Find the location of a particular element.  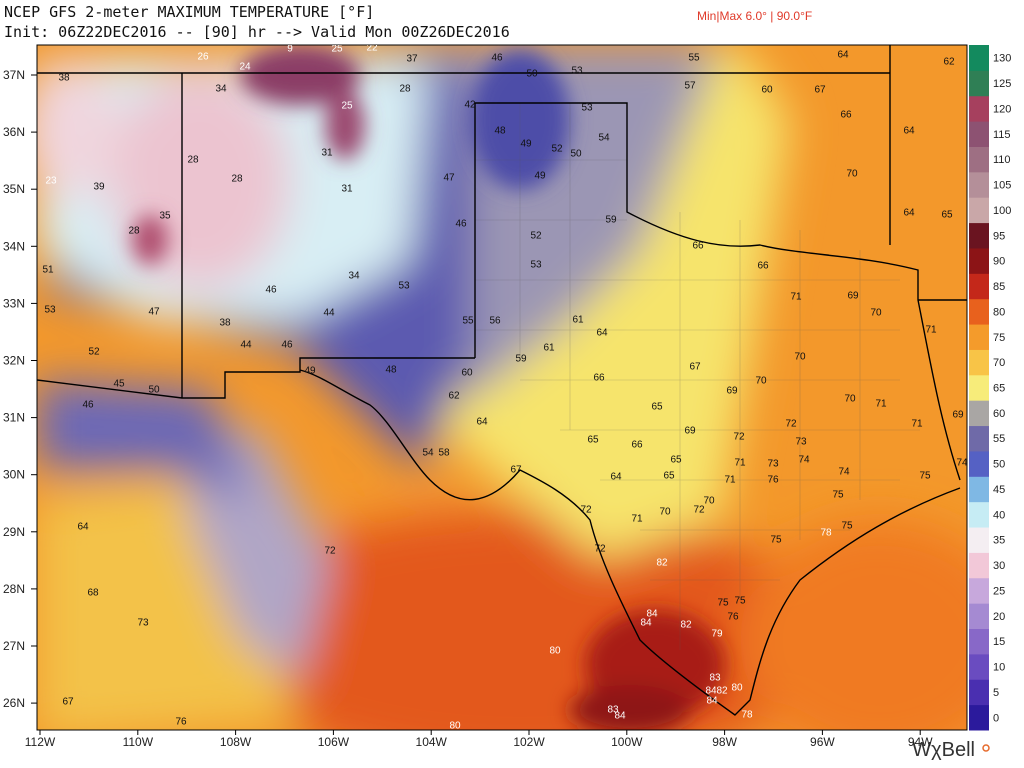

temperature-label: 60 is located at coordinates (467, 373).